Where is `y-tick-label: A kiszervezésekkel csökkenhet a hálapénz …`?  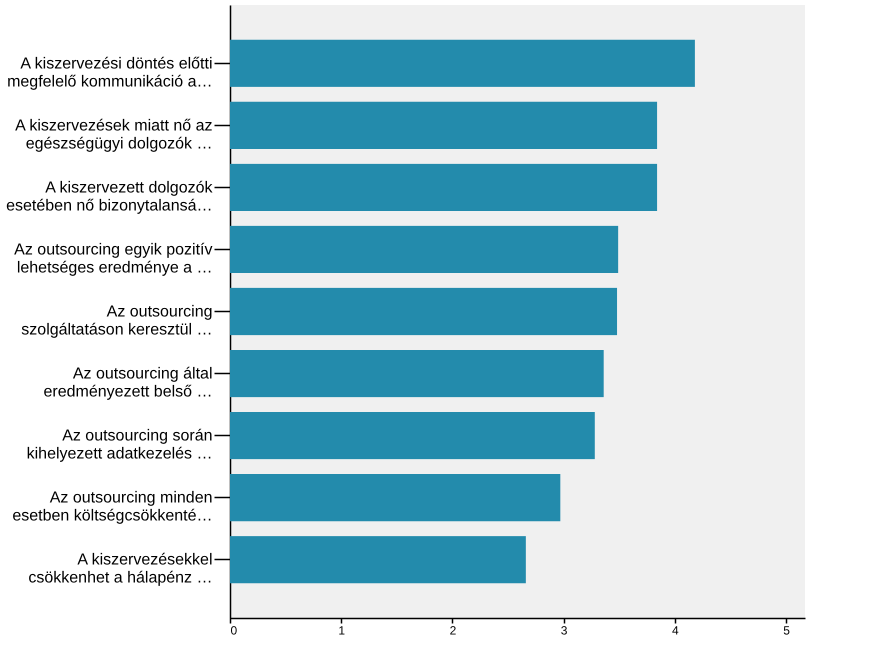
y-tick-label: A kiszervezésekkel csökkenhet a hálapénz … is located at coordinates (120, 569).